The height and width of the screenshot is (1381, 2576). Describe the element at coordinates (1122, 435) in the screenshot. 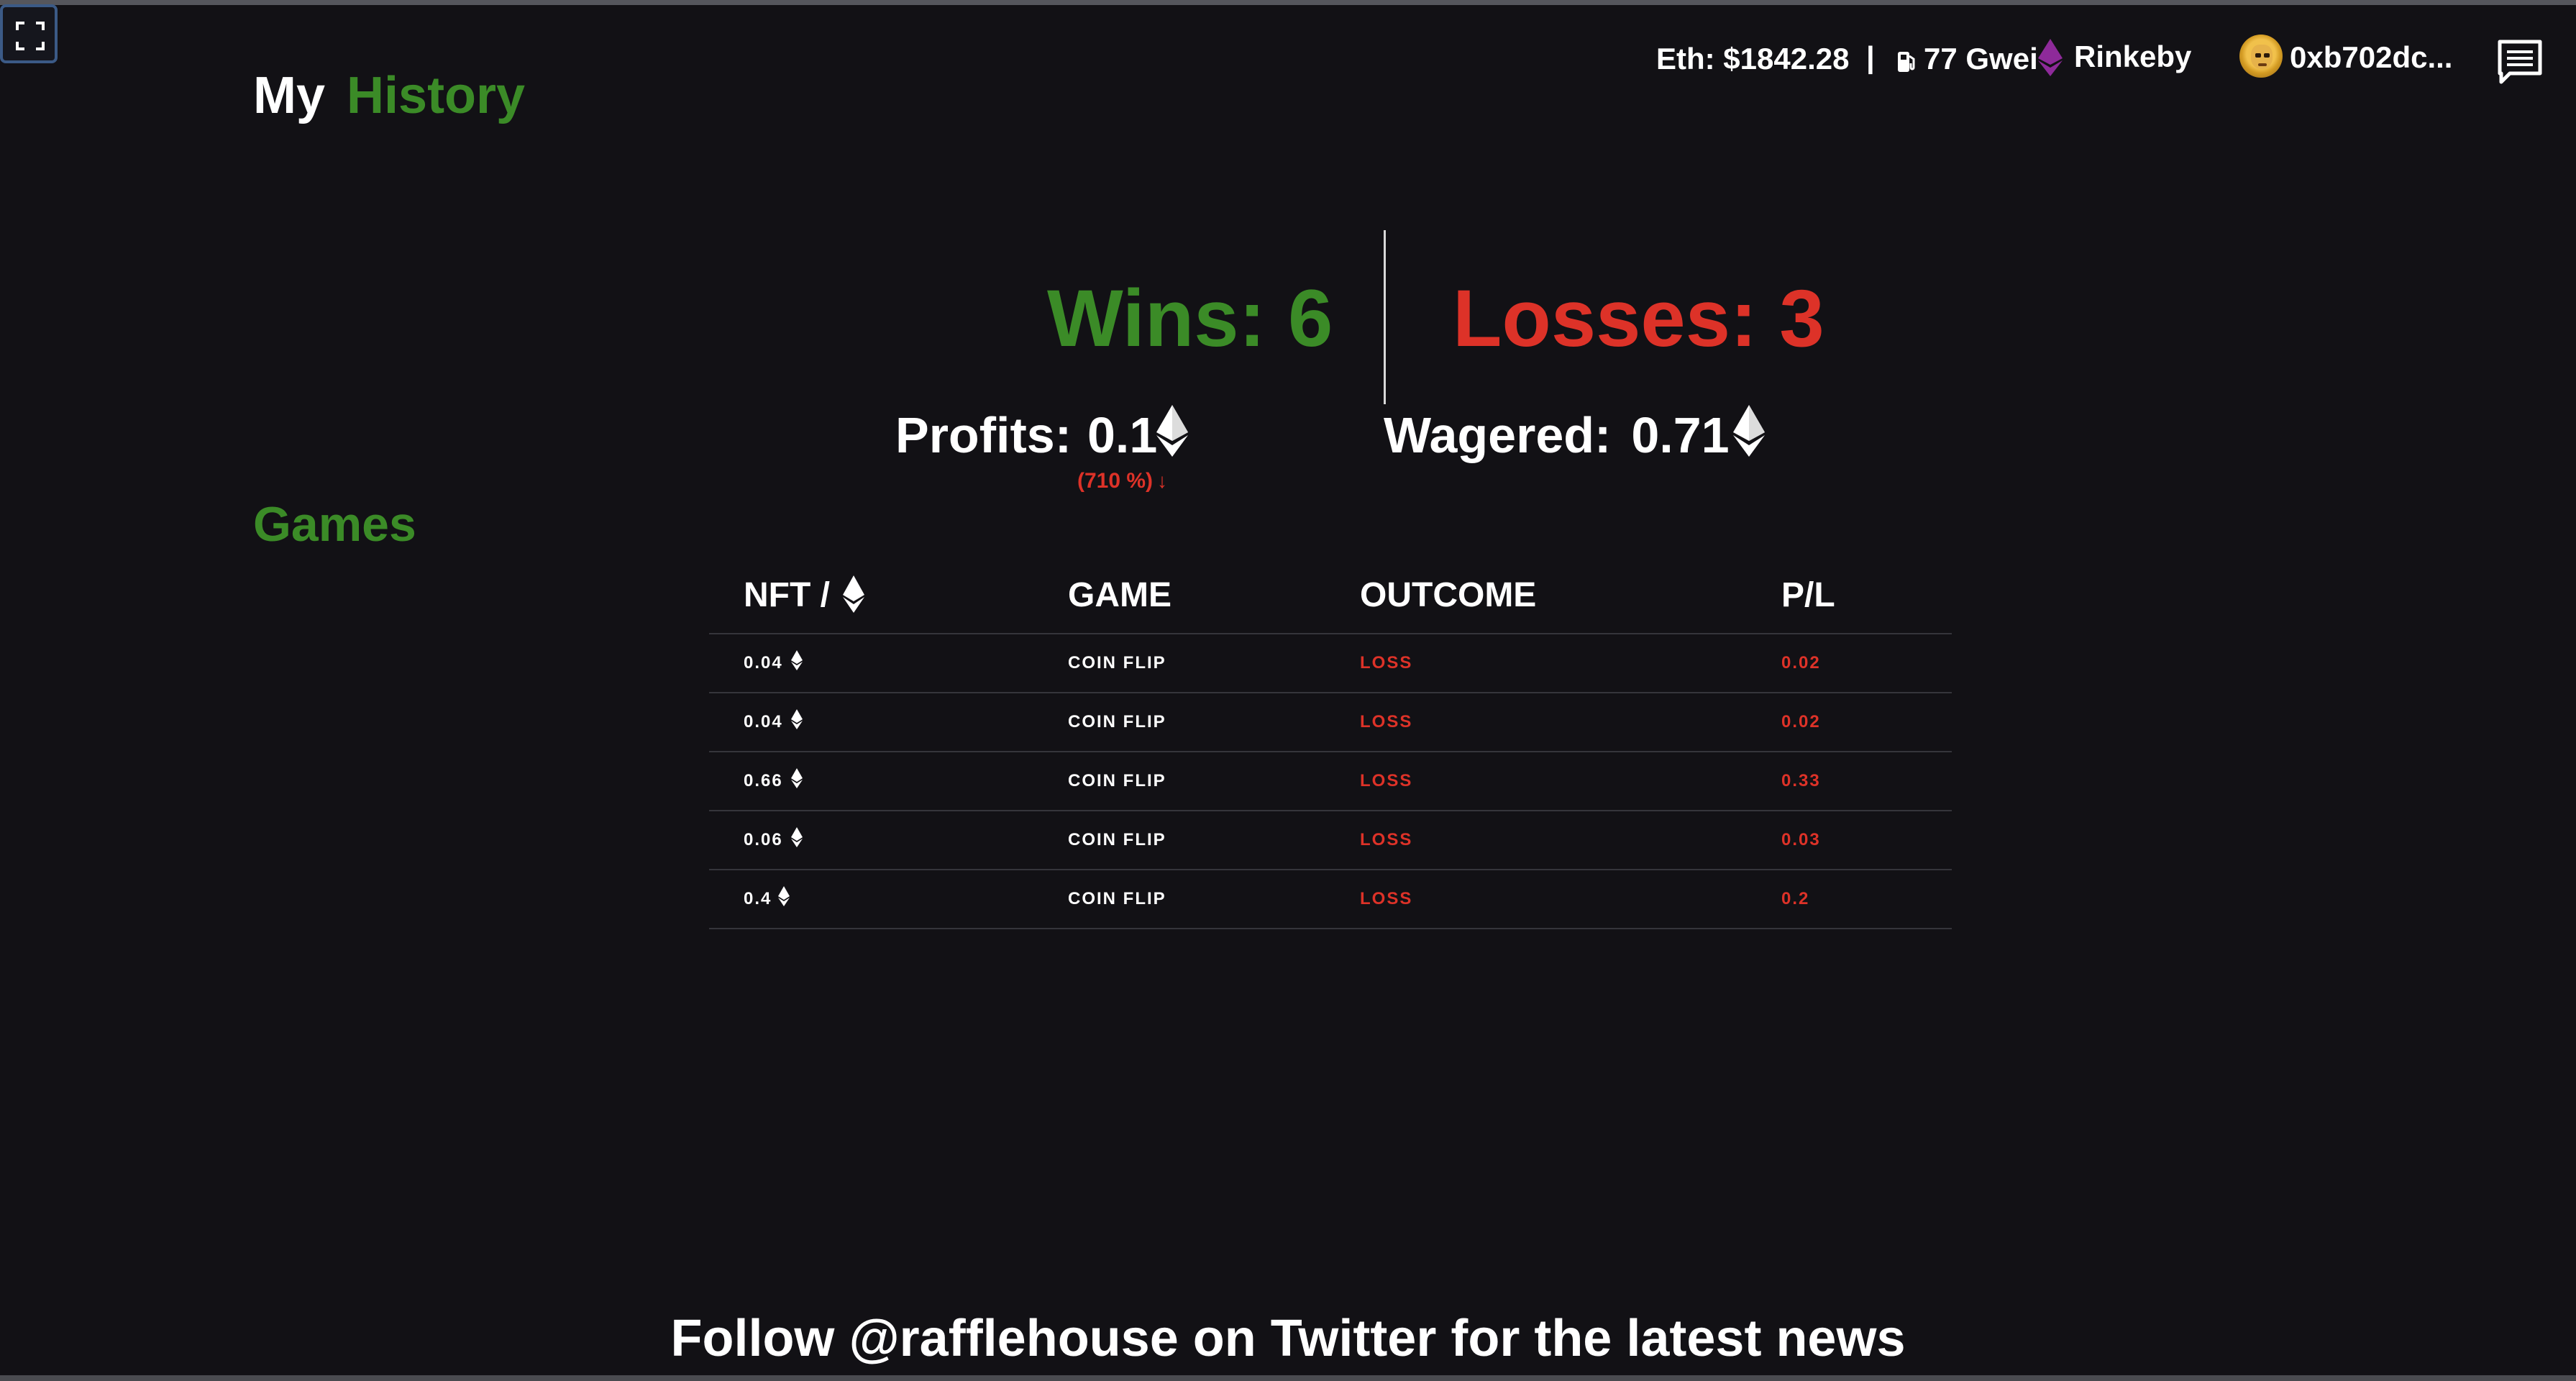

I see `profits-value: 0.1` at that location.